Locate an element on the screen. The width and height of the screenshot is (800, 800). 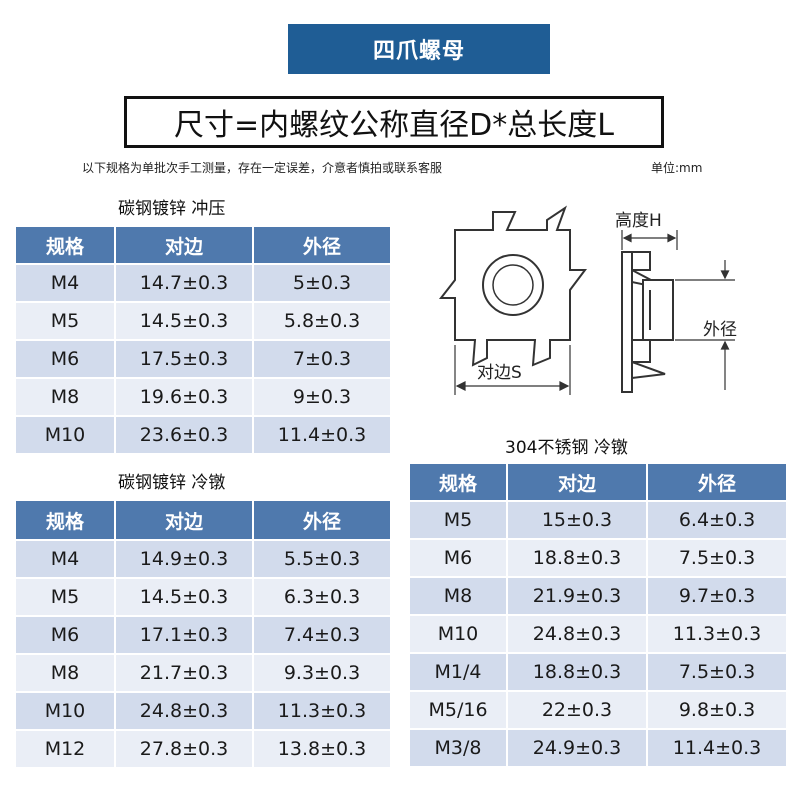
table-row: M3/8 24.9±0.3 11.4±0.3 is located at coordinates (598, 748).